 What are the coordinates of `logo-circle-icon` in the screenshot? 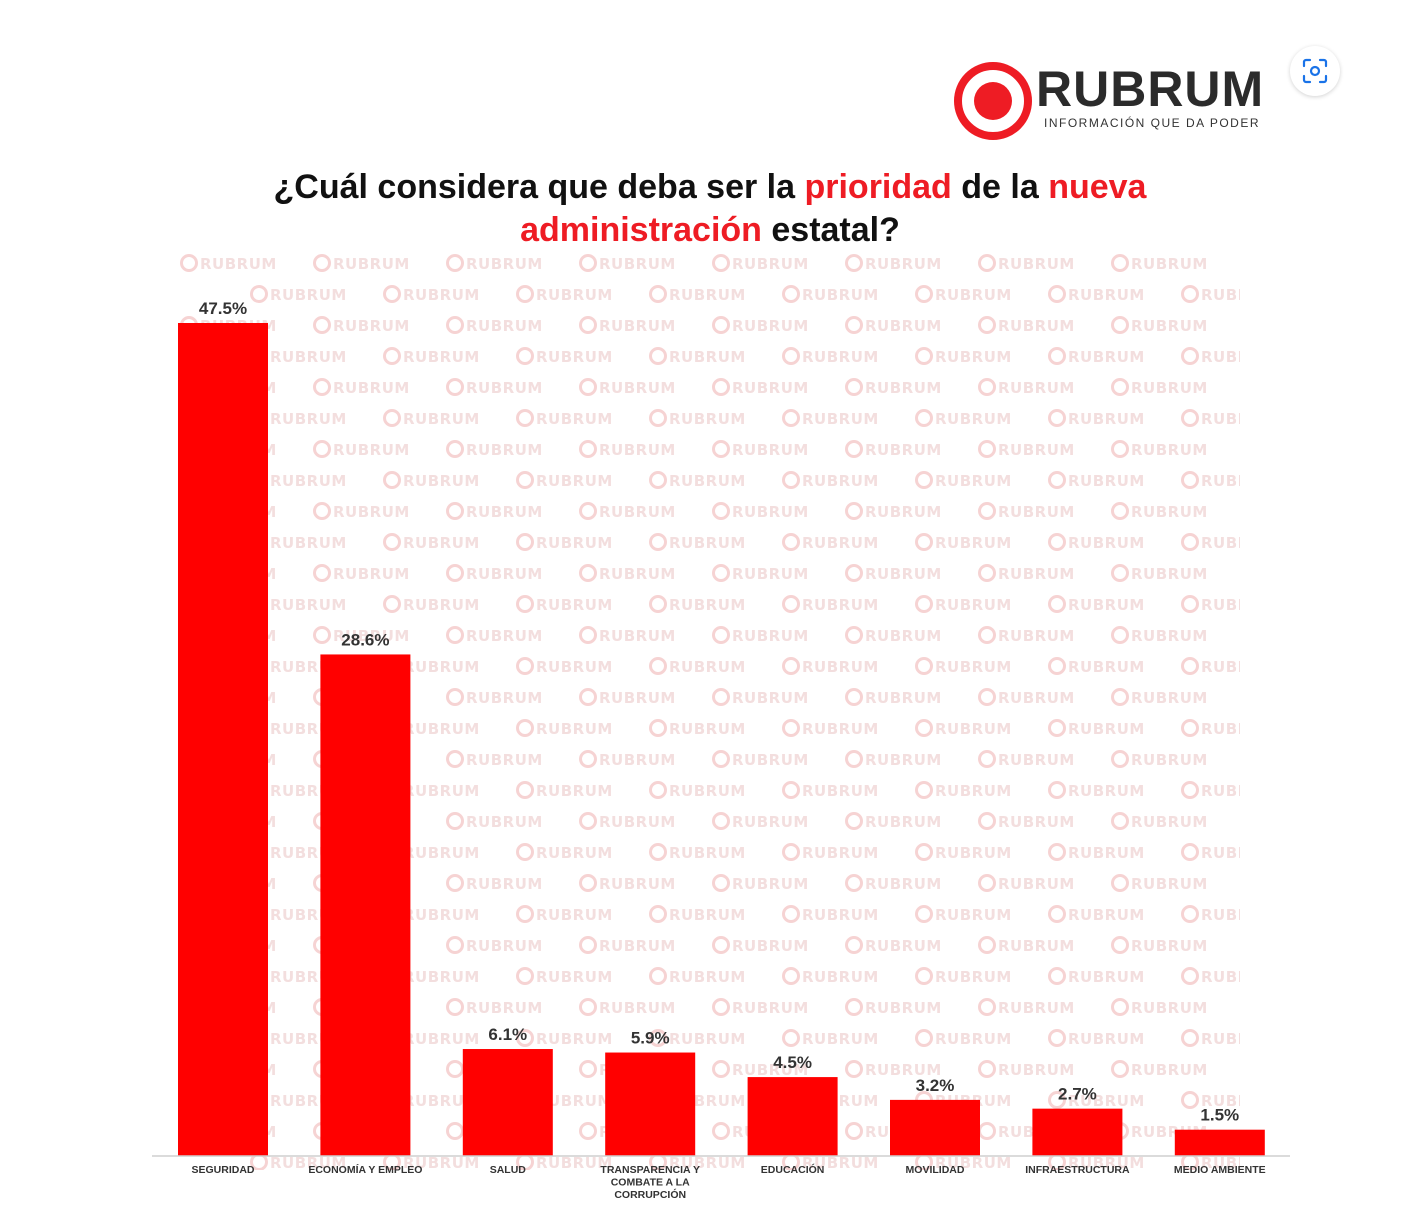 It's located at (993, 101).